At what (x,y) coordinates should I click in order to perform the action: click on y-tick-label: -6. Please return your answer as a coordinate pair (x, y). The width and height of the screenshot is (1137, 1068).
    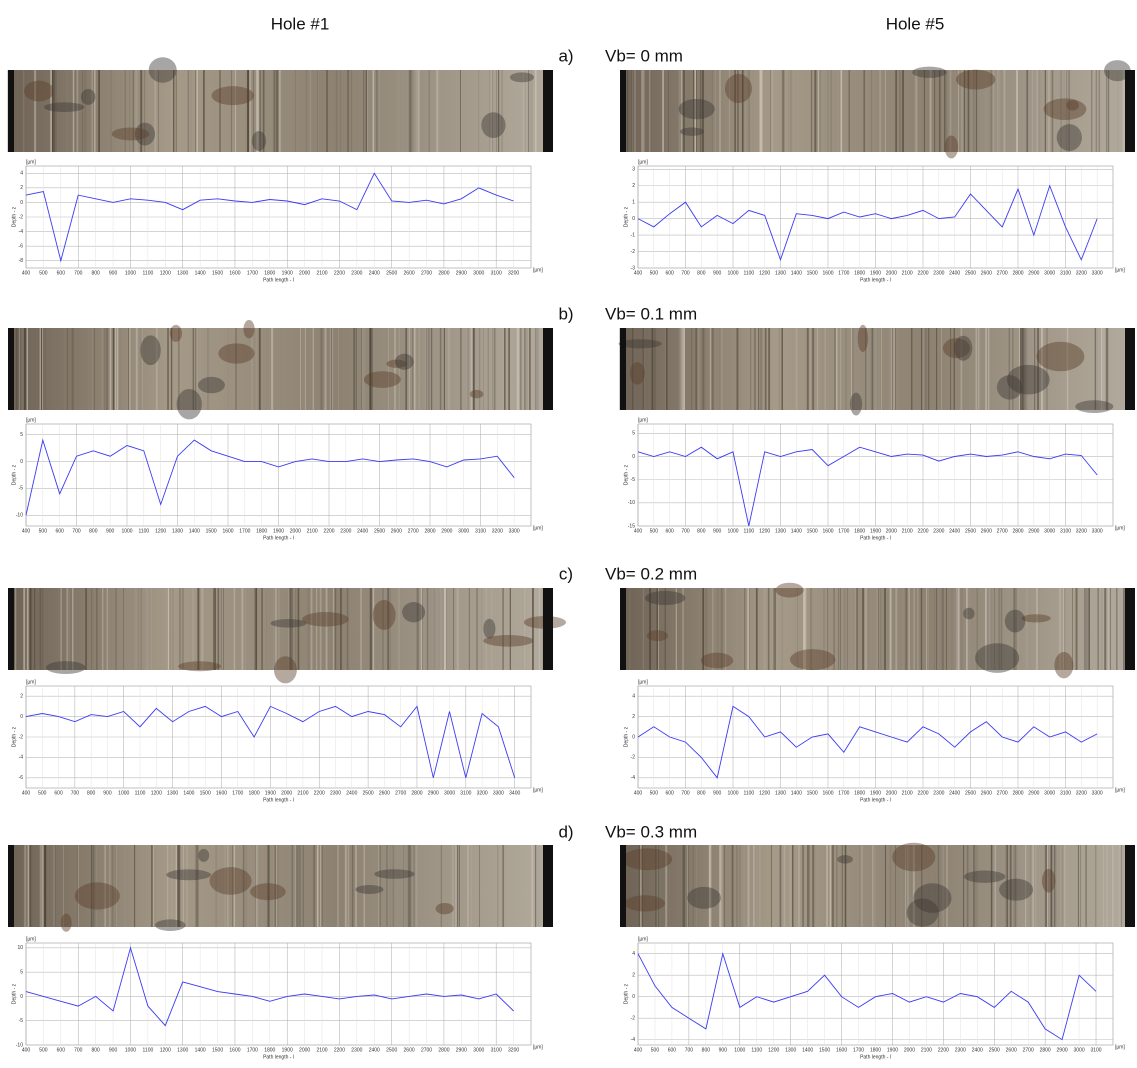
    Looking at the image, I should click on (21, 246).